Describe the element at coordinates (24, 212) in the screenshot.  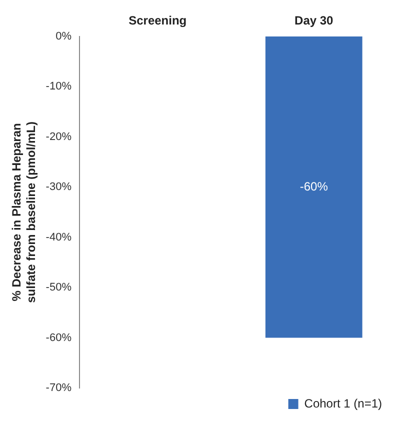
I see `y-axis-title: % Decrease in Plasma Heparan sulfate from baseline (pmol/mL)` at that location.